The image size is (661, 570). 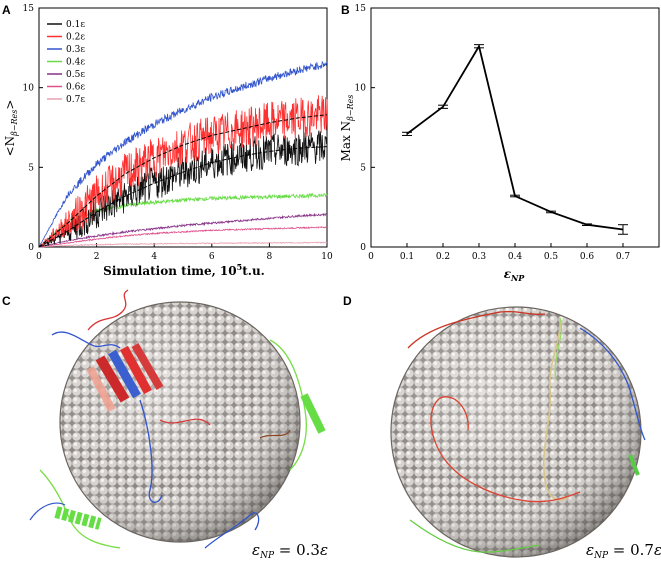 I want to click on fit-curve-0.2ε, so click(x=183, y=181).